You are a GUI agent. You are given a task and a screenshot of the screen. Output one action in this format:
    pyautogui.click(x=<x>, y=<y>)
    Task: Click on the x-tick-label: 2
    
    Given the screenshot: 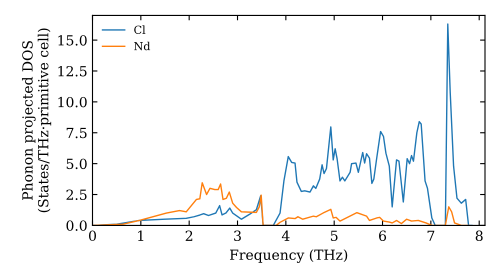 What is the action you would take?
    pyautogui.click(x=189, y=235)
    